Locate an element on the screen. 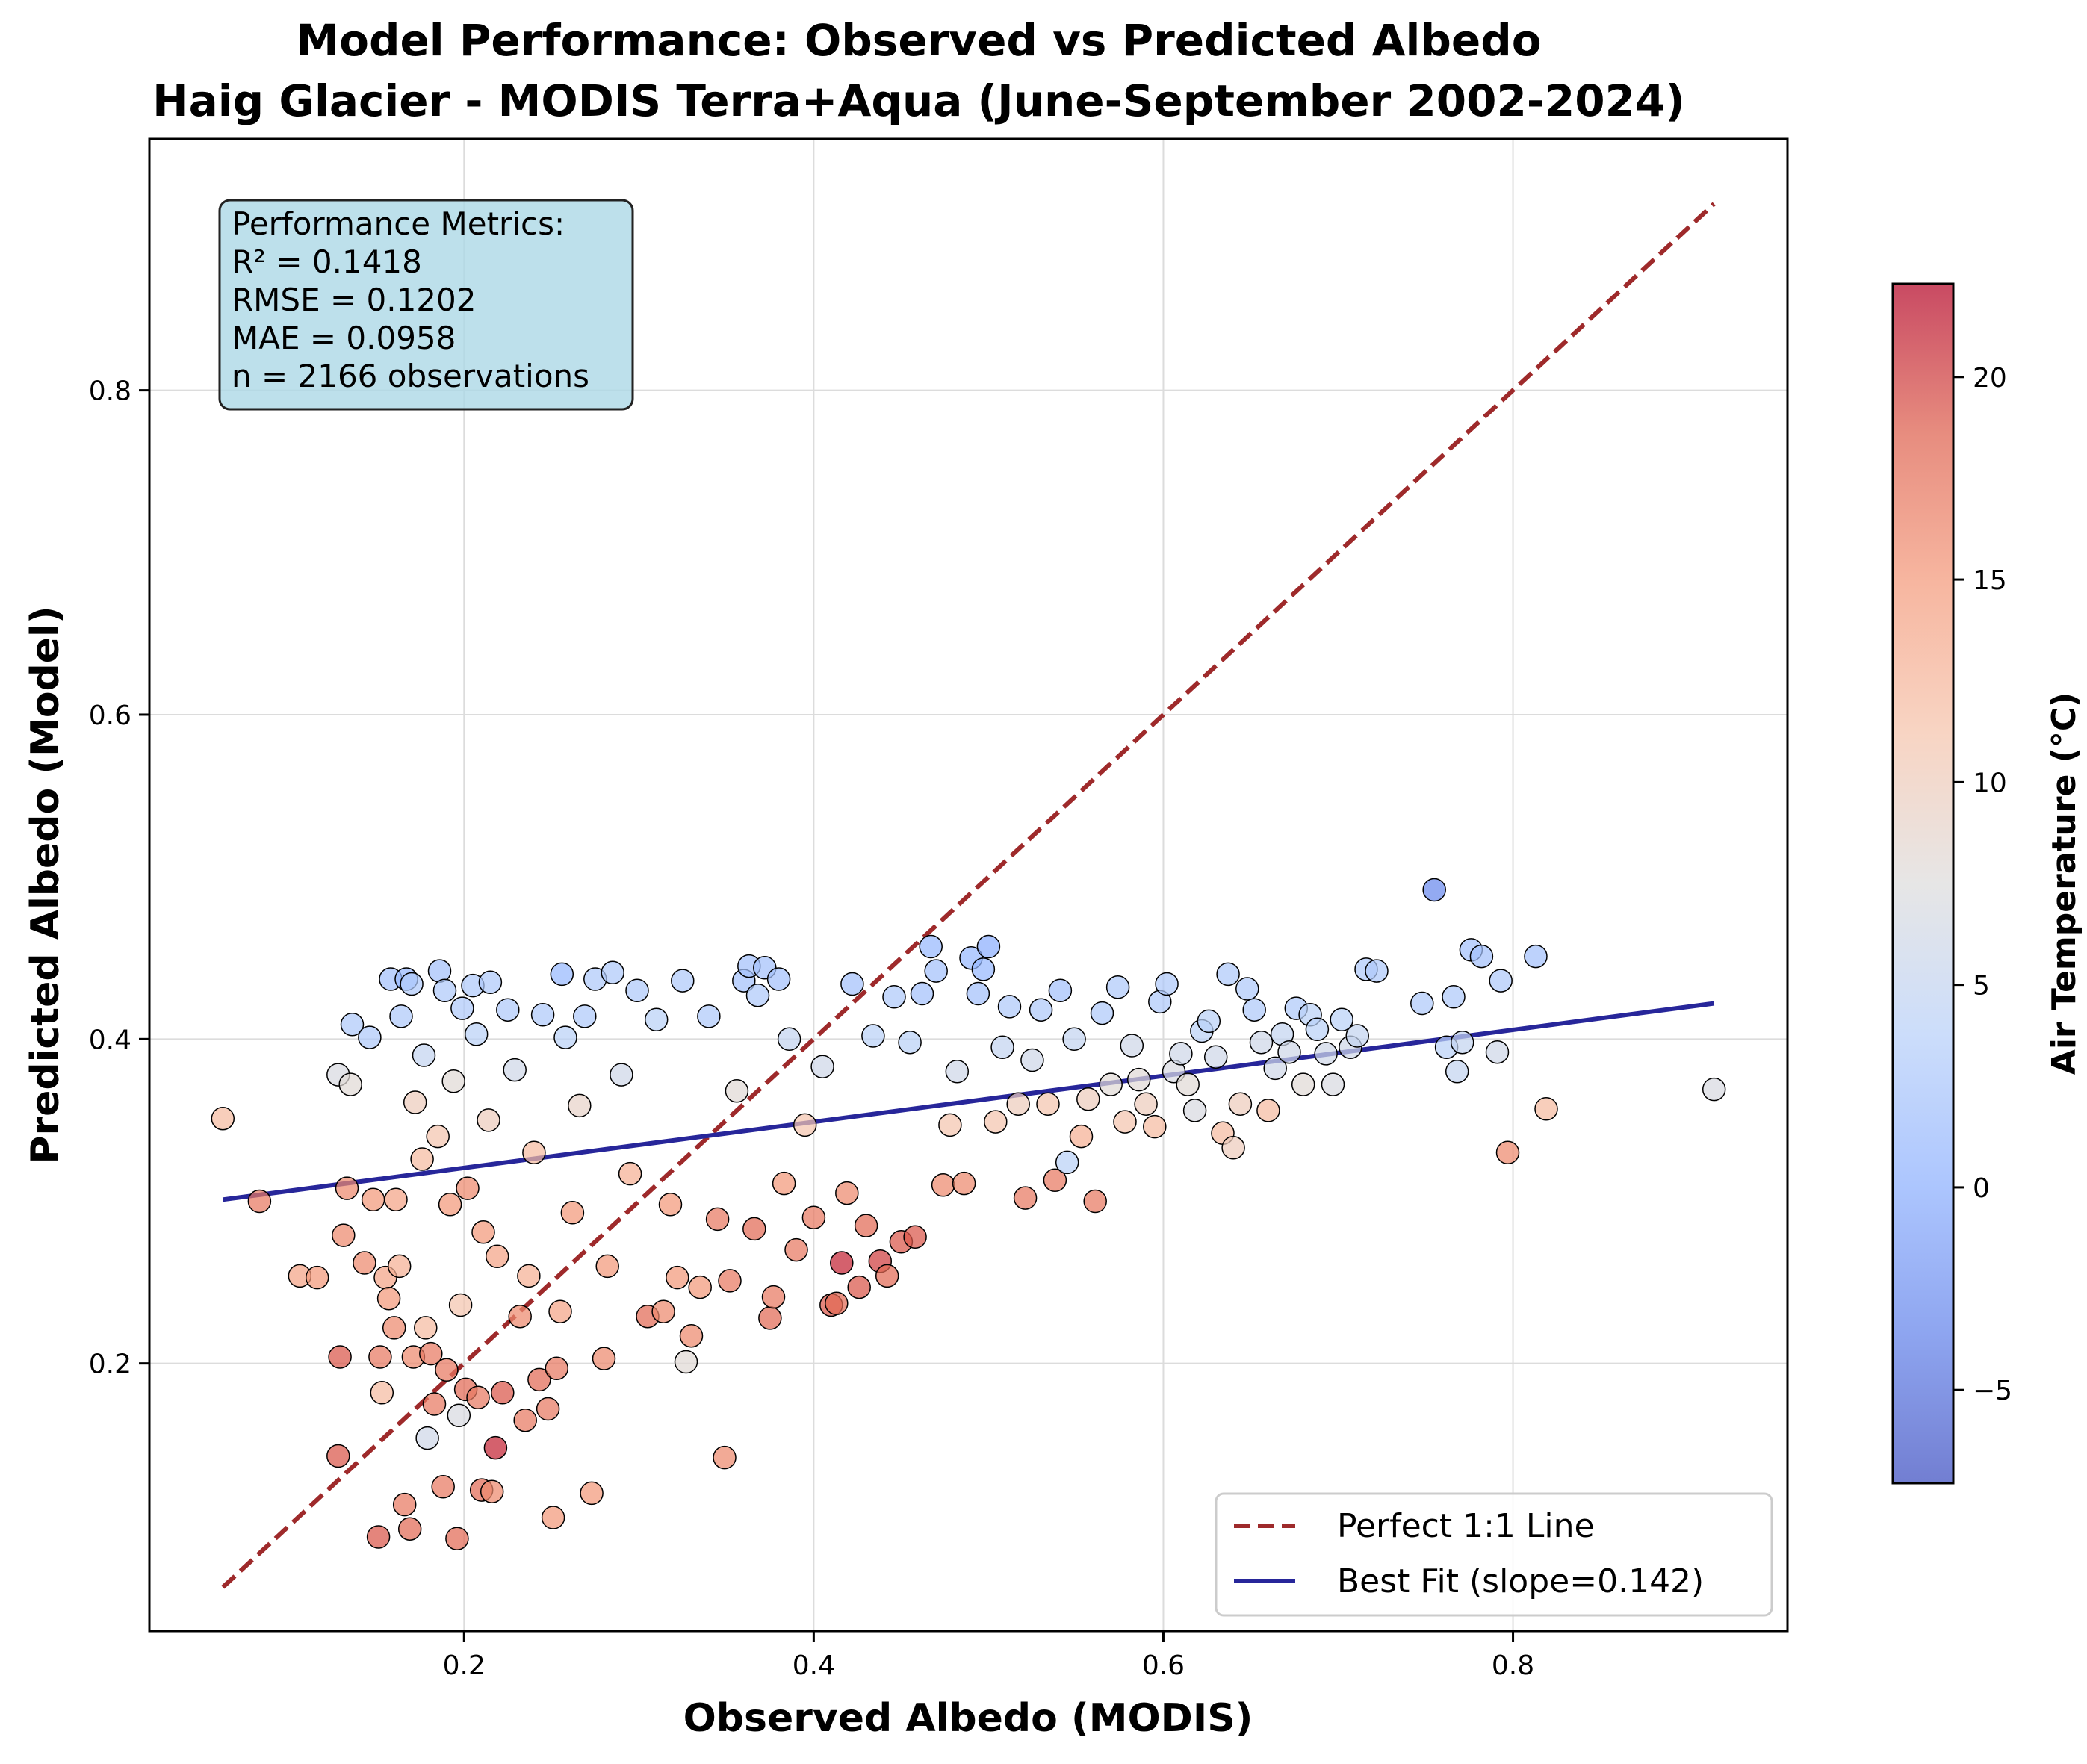 This screenshot has height=1764, width=2087. legend-label-reference-line: Perfect 1:1 Line is located at coordinates (1466, 1526).